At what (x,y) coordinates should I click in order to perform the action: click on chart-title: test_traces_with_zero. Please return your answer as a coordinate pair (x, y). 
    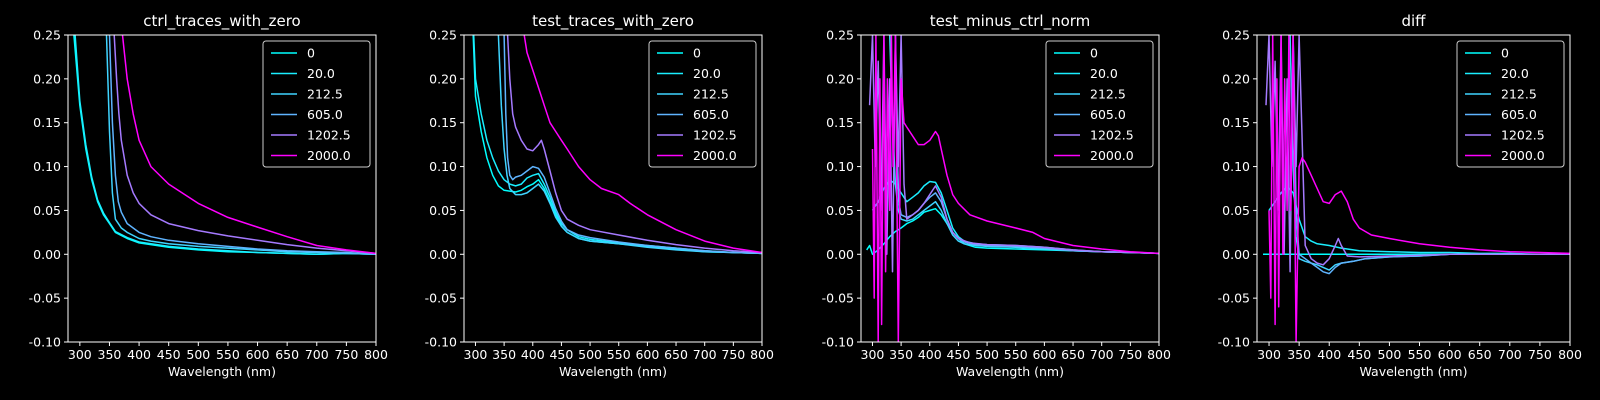
    Looking at the image, I should click on (613, 21).